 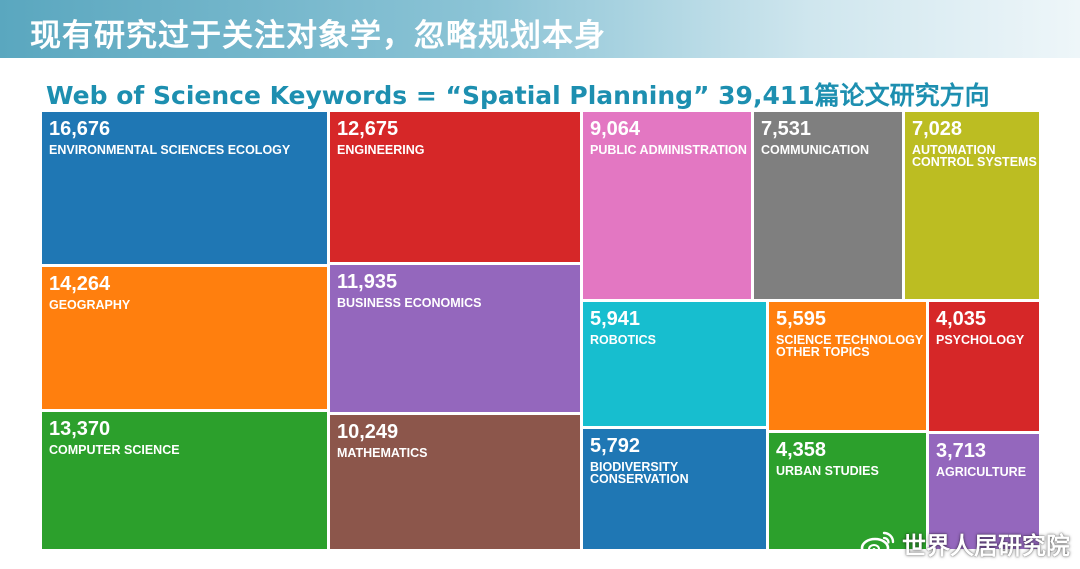 What do you see at coordinates (801, 450) in the screenshot?
I see `tile-value: 4,358` at bounding box center [801, 450].